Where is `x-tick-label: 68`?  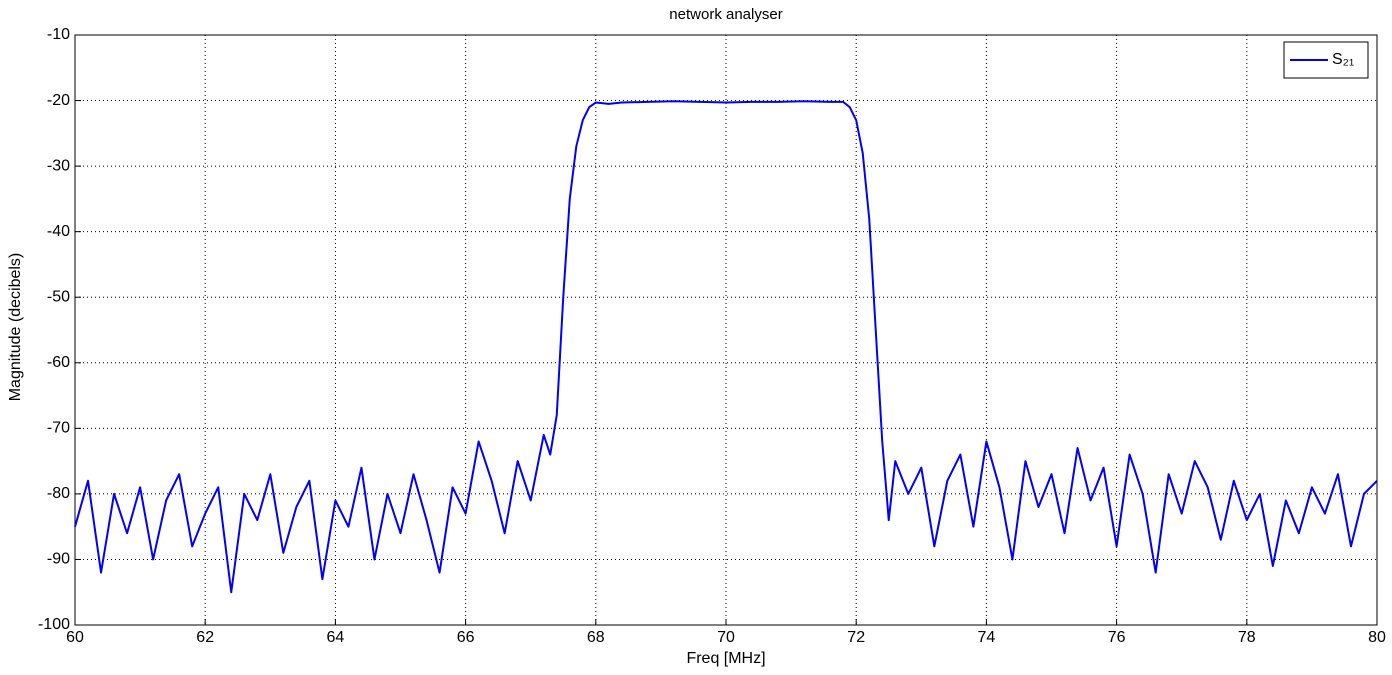 x-tick-label: 68 is located at coordinates (596, 637).